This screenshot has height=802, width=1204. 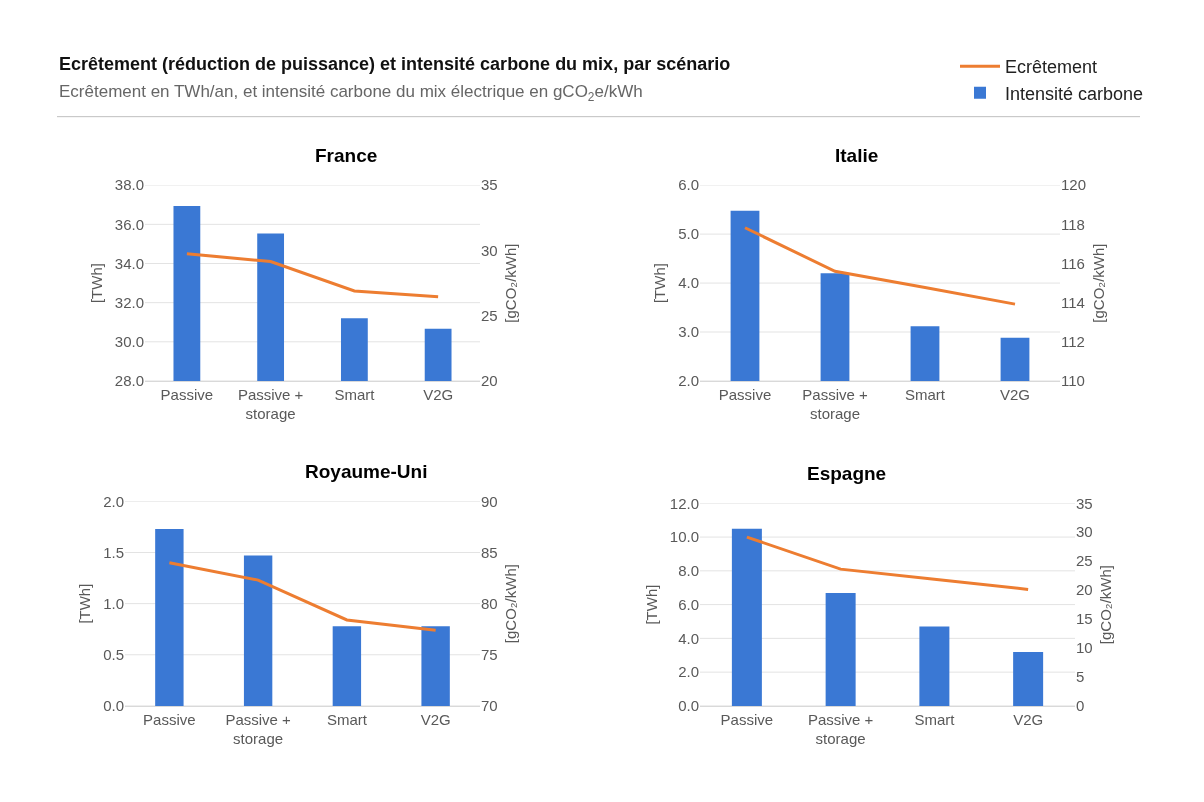 What do you see at coordinates (489, 552) in the screenshot?
I see `y2-tick-label: 85` at bounding box center [489, 552].